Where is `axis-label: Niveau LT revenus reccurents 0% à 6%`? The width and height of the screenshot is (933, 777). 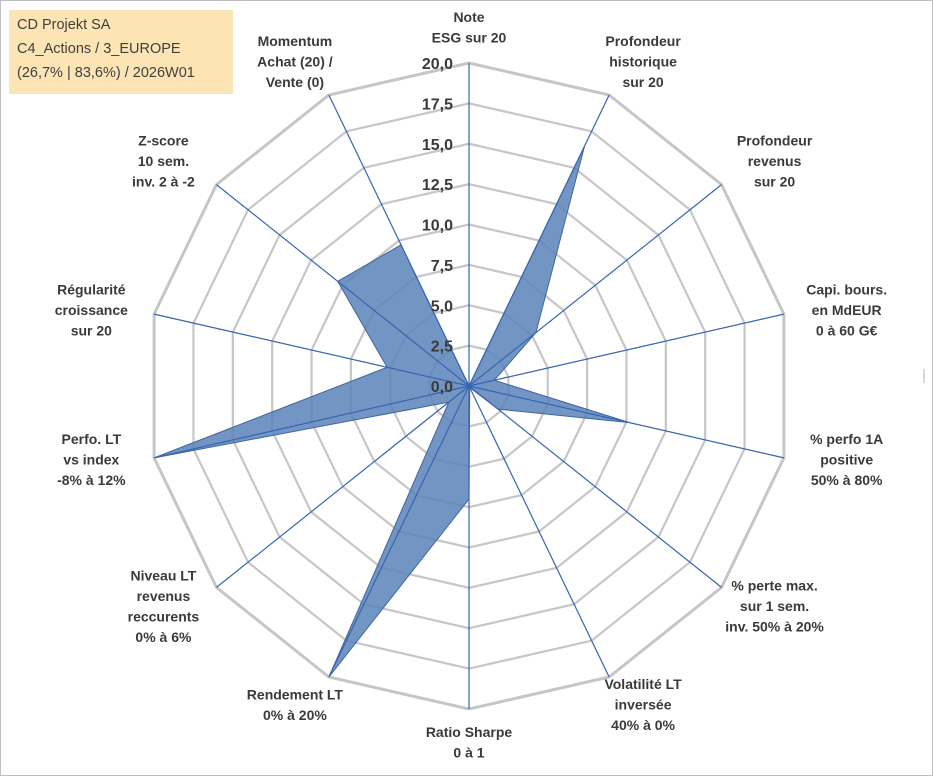
axis-label: Niveau LT revenus reccurents 0% à 6% is located at coordinates (164, 606).